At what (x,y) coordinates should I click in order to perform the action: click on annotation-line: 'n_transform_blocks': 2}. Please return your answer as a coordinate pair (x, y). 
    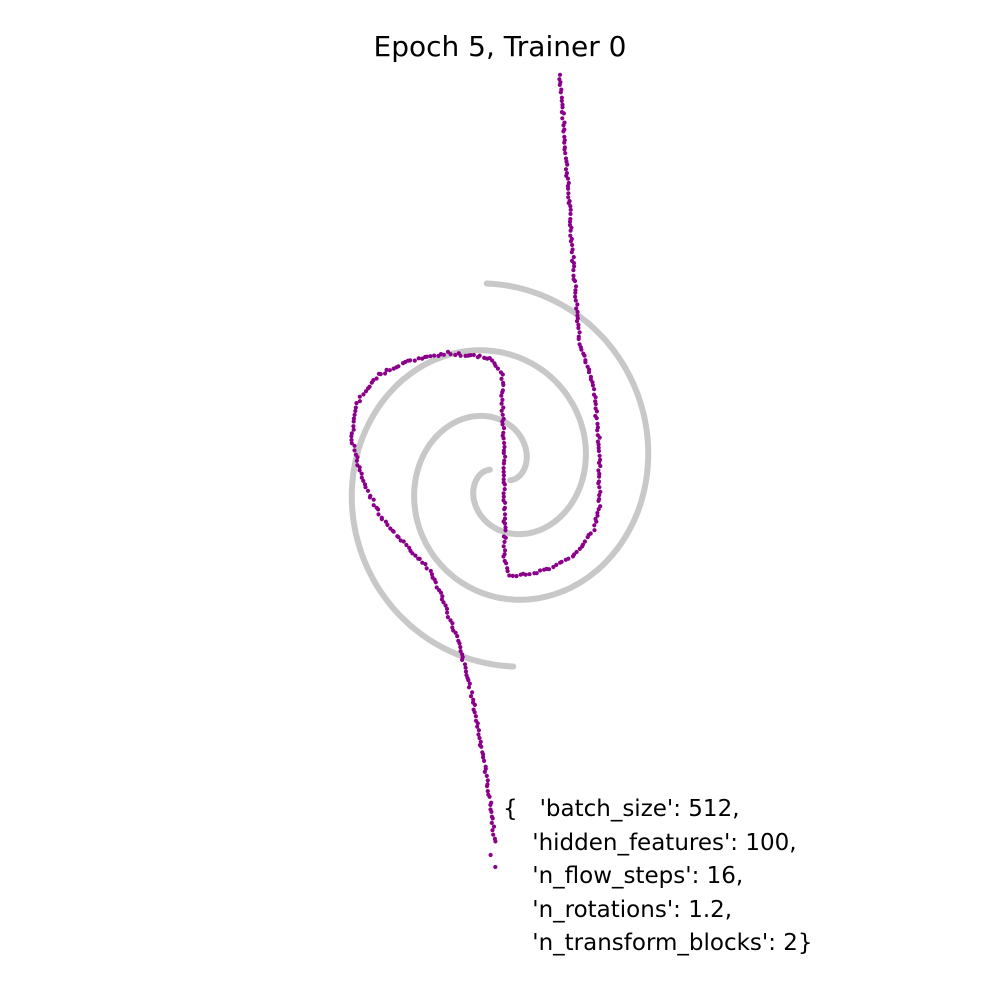
    Looking at the image, I should click on (658, 943).